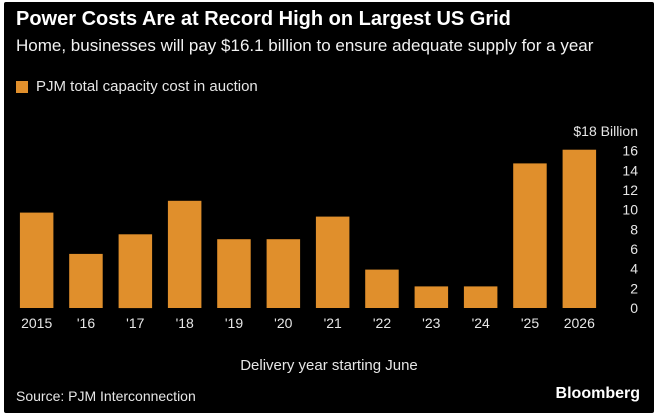 Image resolution: width=659 pixels, height=417 pixels. Describe the element at coordinates (283, 323) in the screenshot. I see `x-tick-label: '20` at that location.